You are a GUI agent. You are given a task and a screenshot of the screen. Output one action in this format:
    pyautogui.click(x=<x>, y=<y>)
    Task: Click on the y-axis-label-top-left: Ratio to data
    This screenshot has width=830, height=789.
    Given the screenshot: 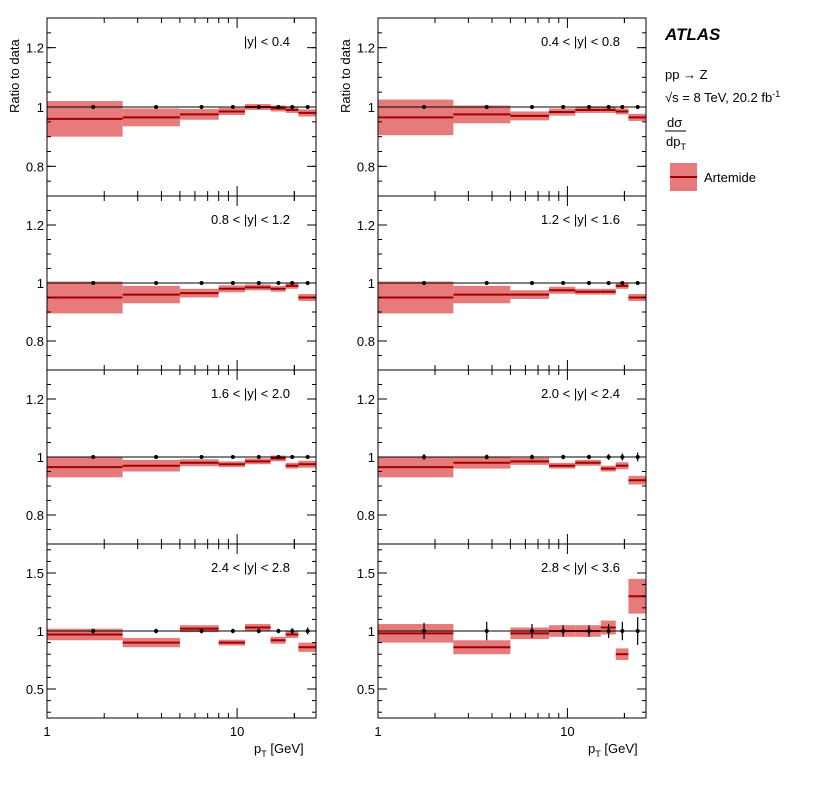 What is the action you would take?
    pyautogui.click(x=14, y=76)
    